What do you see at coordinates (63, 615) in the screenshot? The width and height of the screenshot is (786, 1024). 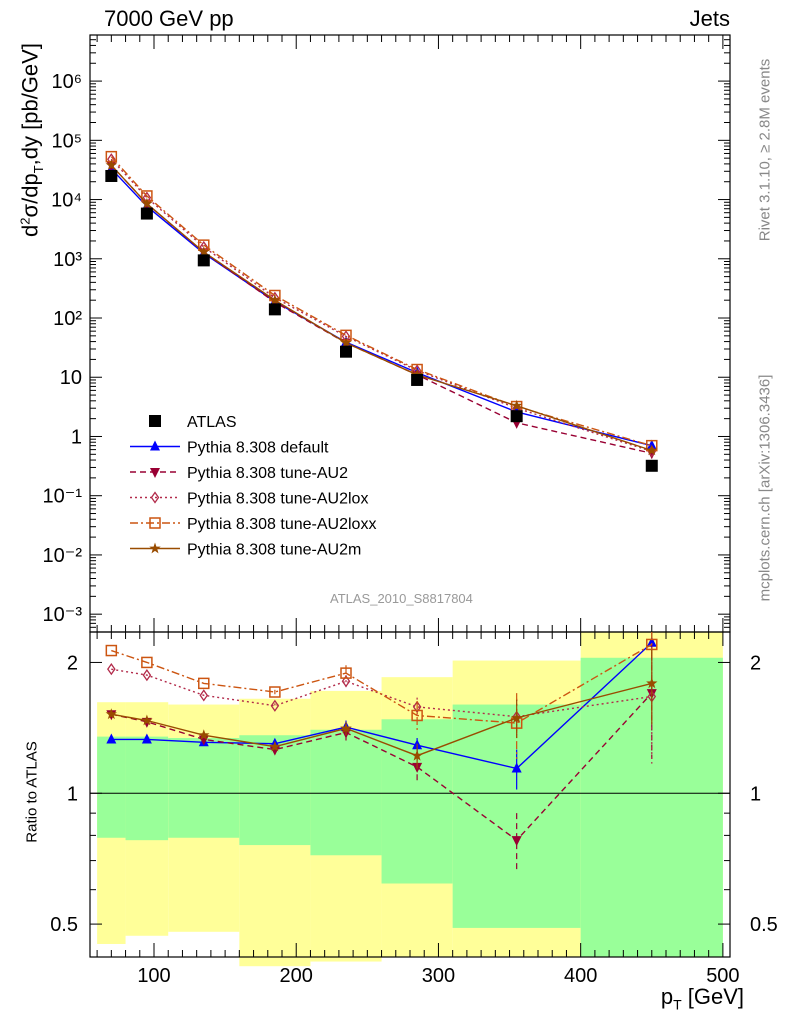 I see `main-y-tick-label: 10⁻³` at bounding box center [63, 615].